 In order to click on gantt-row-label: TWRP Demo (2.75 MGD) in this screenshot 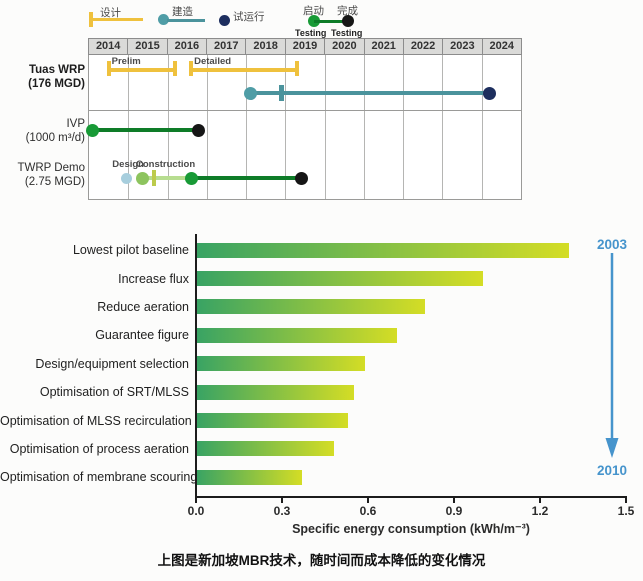, I will do `click(42, 175)`.